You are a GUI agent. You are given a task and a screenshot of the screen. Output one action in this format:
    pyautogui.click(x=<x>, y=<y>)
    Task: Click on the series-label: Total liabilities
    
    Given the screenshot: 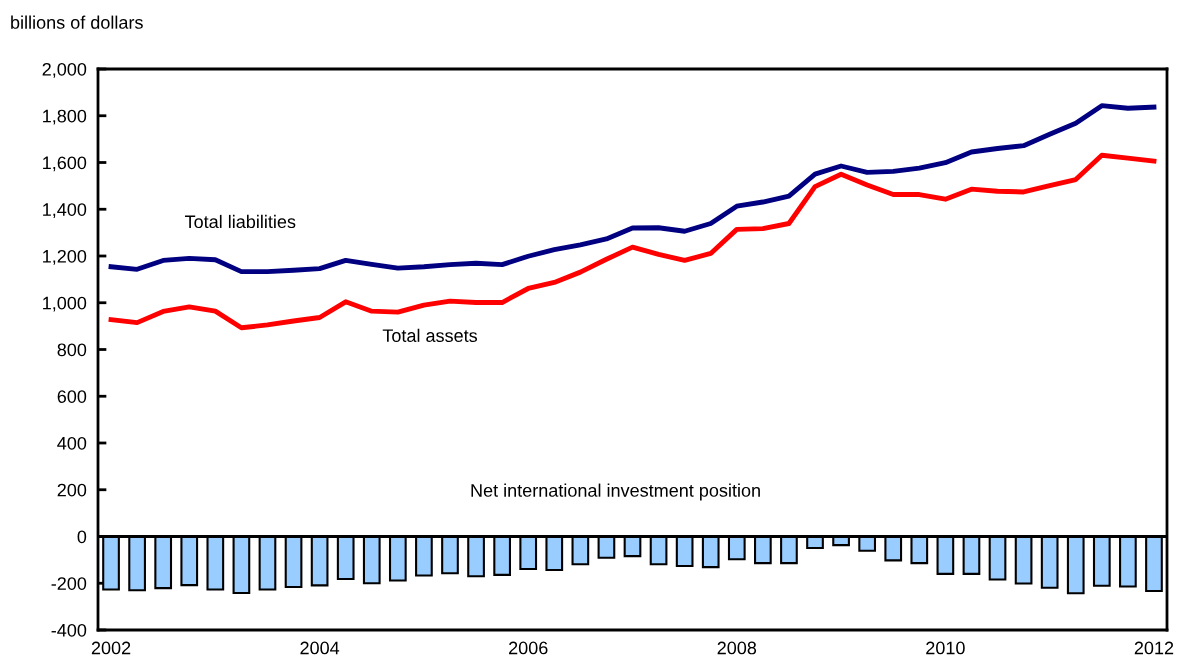 What is the action you would take?
    pyautogui.click(x=240, y=221)
    